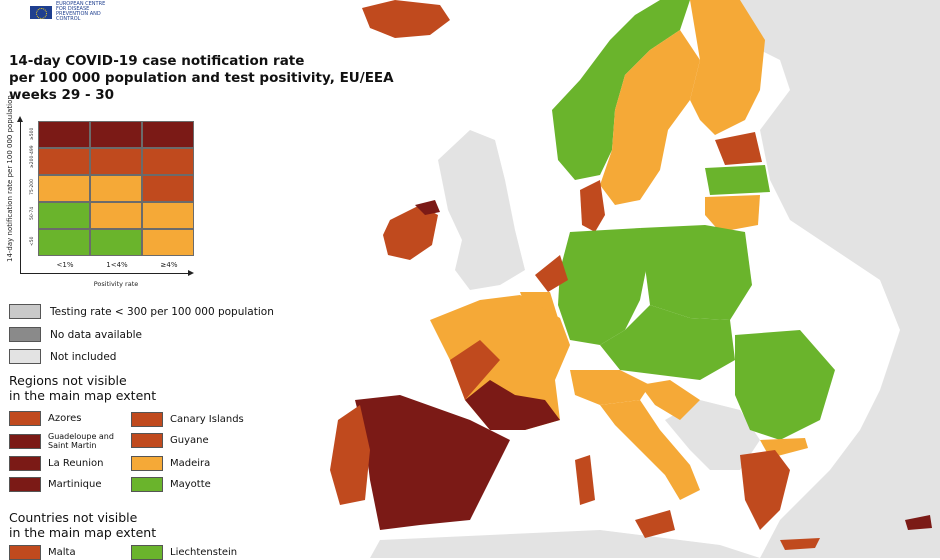 This screenshot has width=940, height=560. I want to click on countries-heading-line-2: in the main map extent, so click(83, 532).